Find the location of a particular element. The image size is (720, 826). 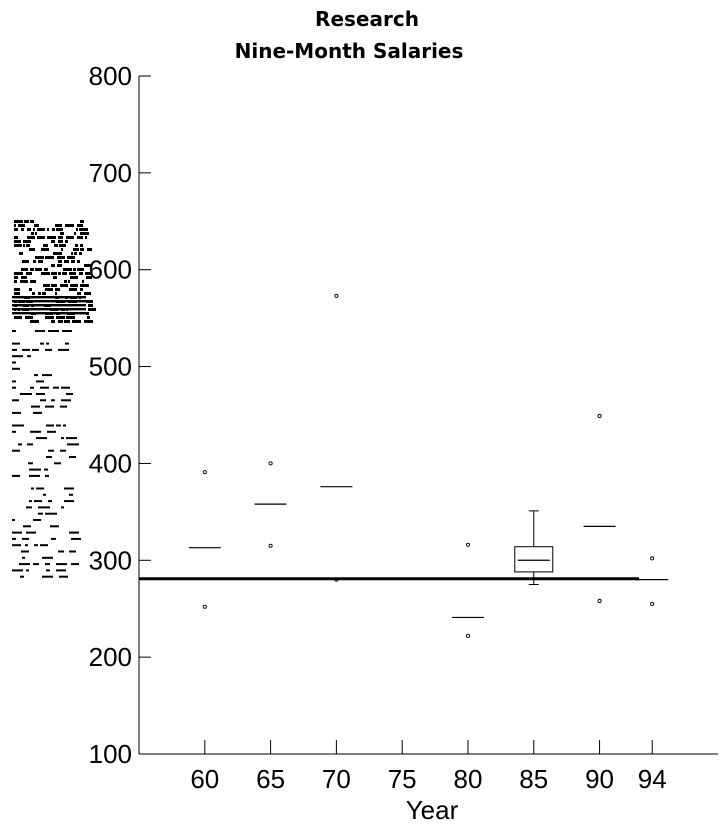

x-tick-label: 65 is located at coordinates (270, 779).